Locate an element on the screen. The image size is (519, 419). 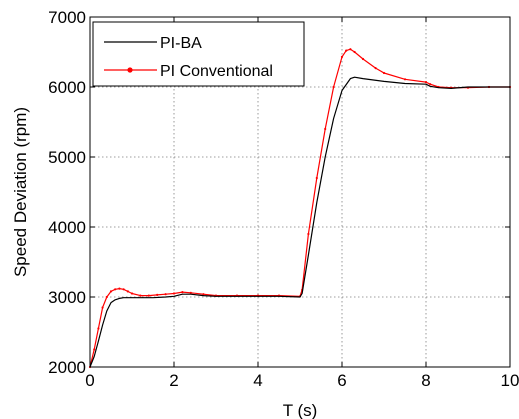
x-tick-label: 10 is located at coordinates (510, 380).